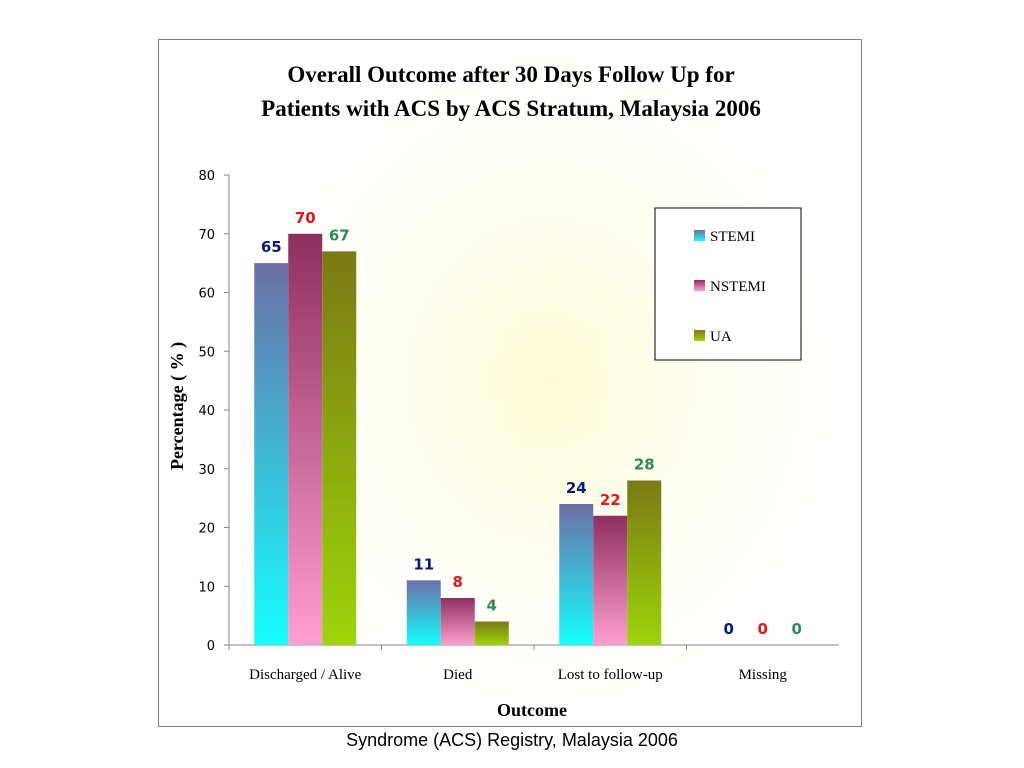  Describe the element at coordinates (699, 235) in the screenshot. I see `legend-swatch-stemi` at that location.